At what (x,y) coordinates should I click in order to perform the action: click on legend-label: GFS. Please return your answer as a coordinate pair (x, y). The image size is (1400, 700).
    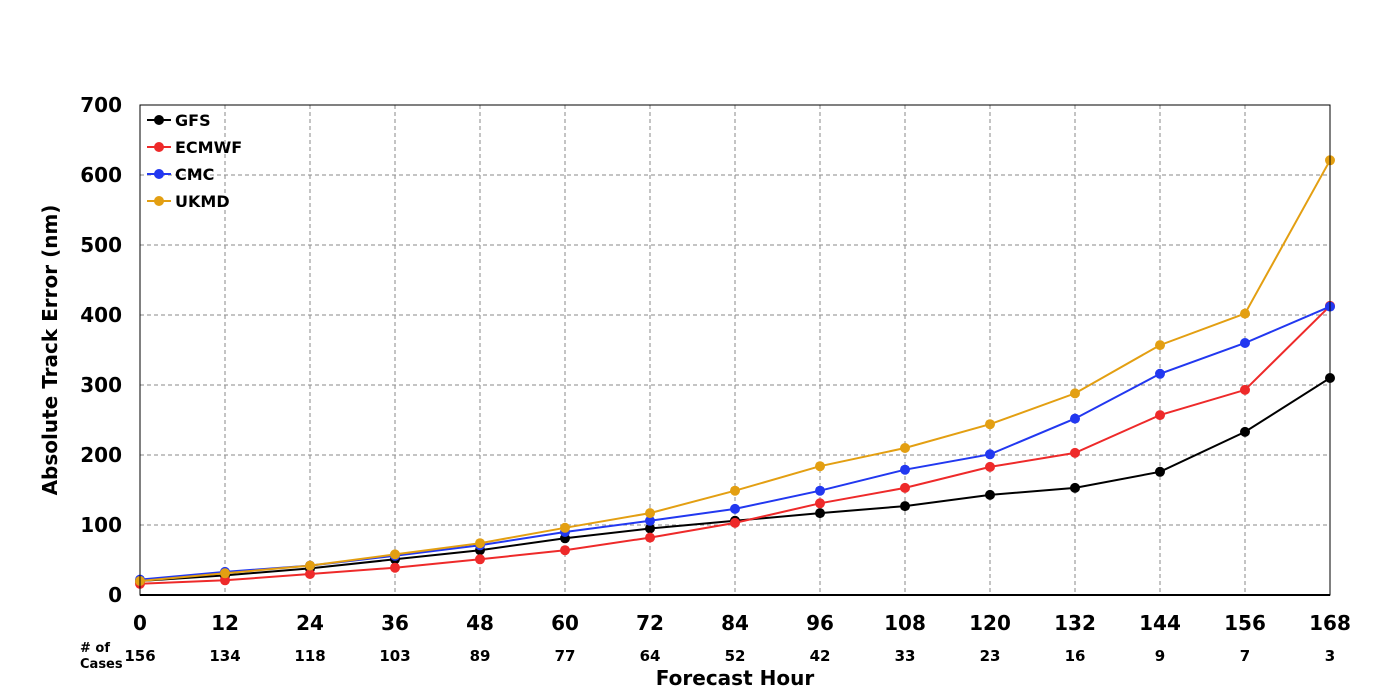
    Looking at the image, I should click on (193, 120).